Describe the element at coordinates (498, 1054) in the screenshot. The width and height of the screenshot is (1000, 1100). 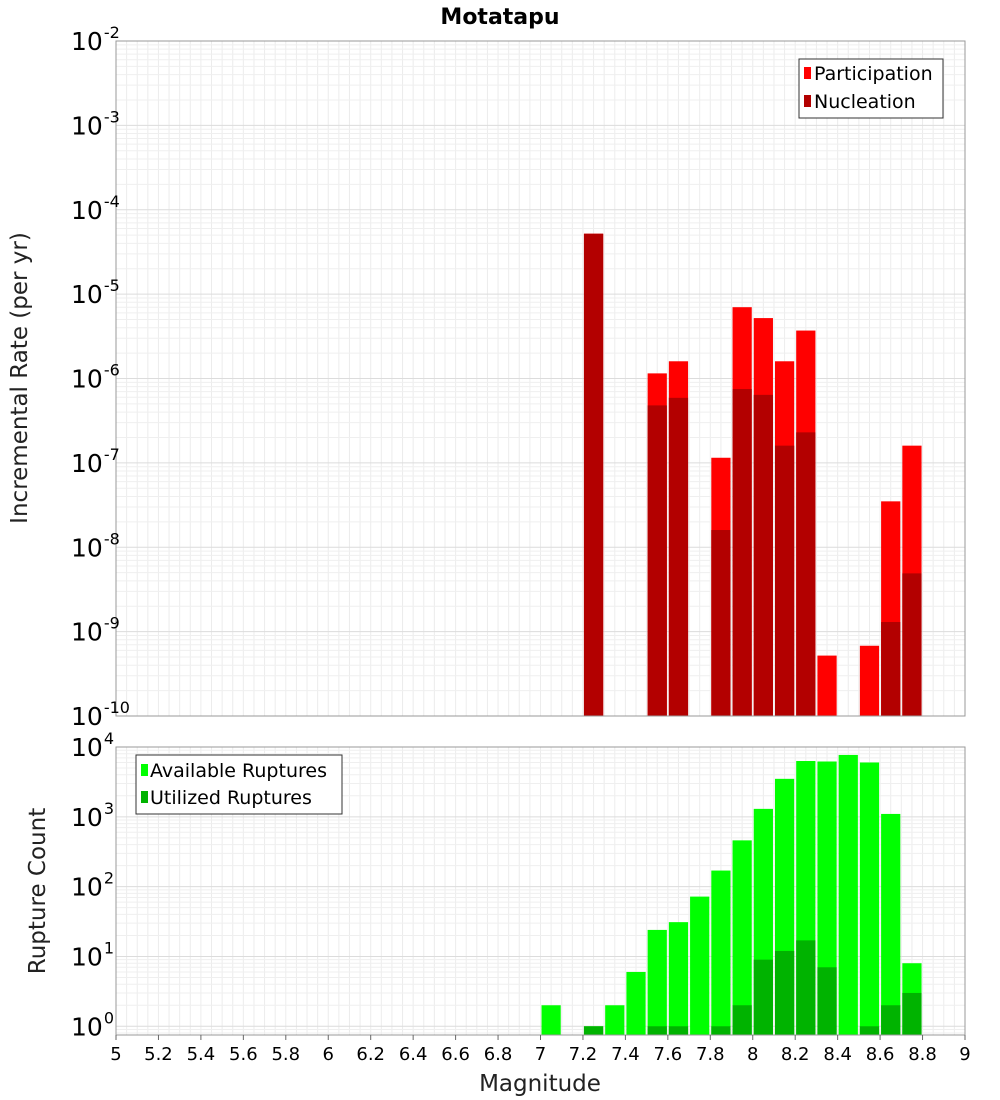
I see `x-tick-label: 6.8` at that location.